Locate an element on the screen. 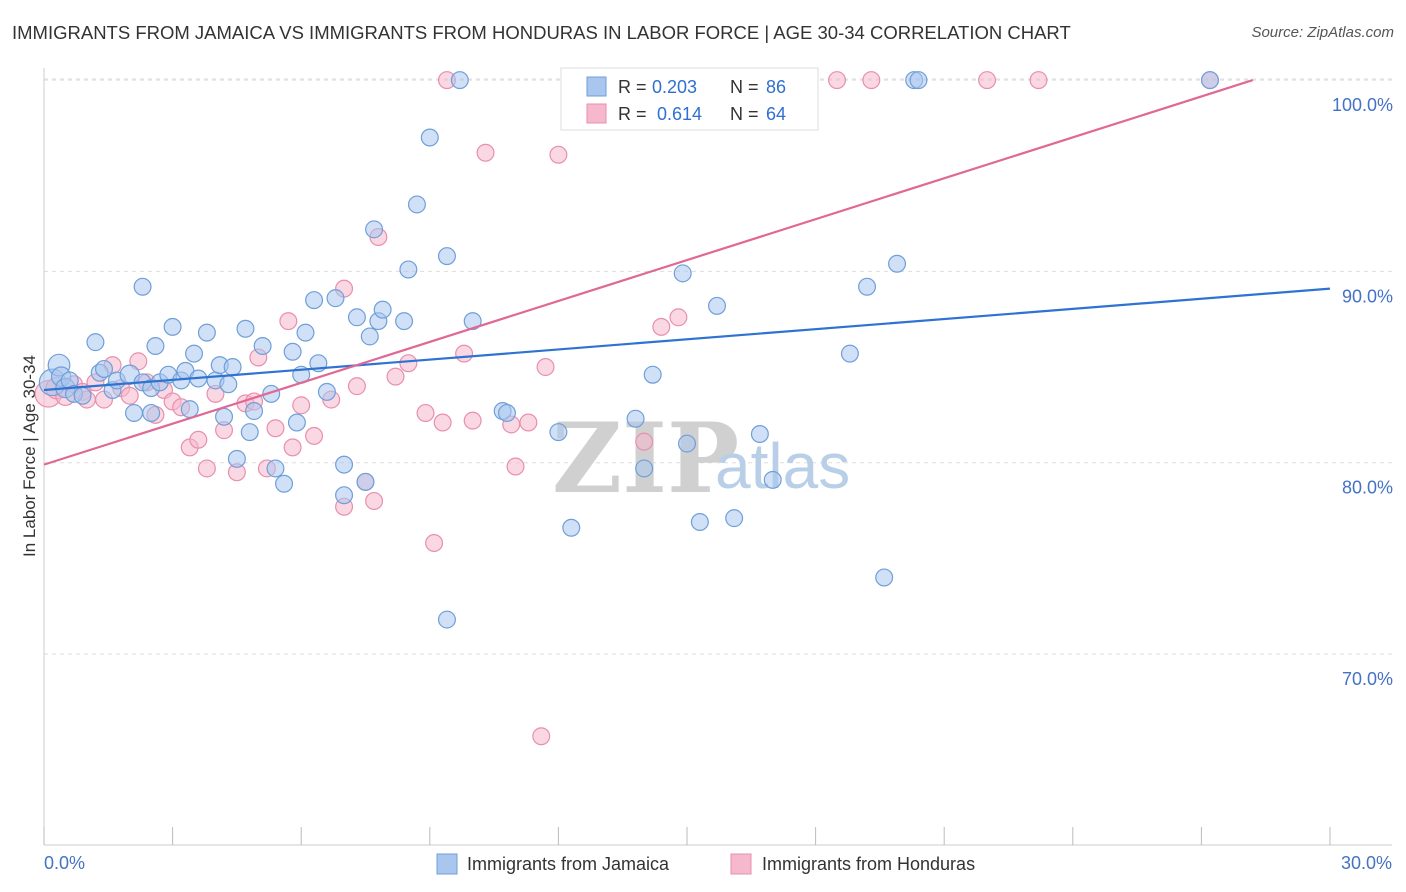 The height and width of the screenshot is (892, 1406). honduras-series-swatch is located at coordinates (741, 864).